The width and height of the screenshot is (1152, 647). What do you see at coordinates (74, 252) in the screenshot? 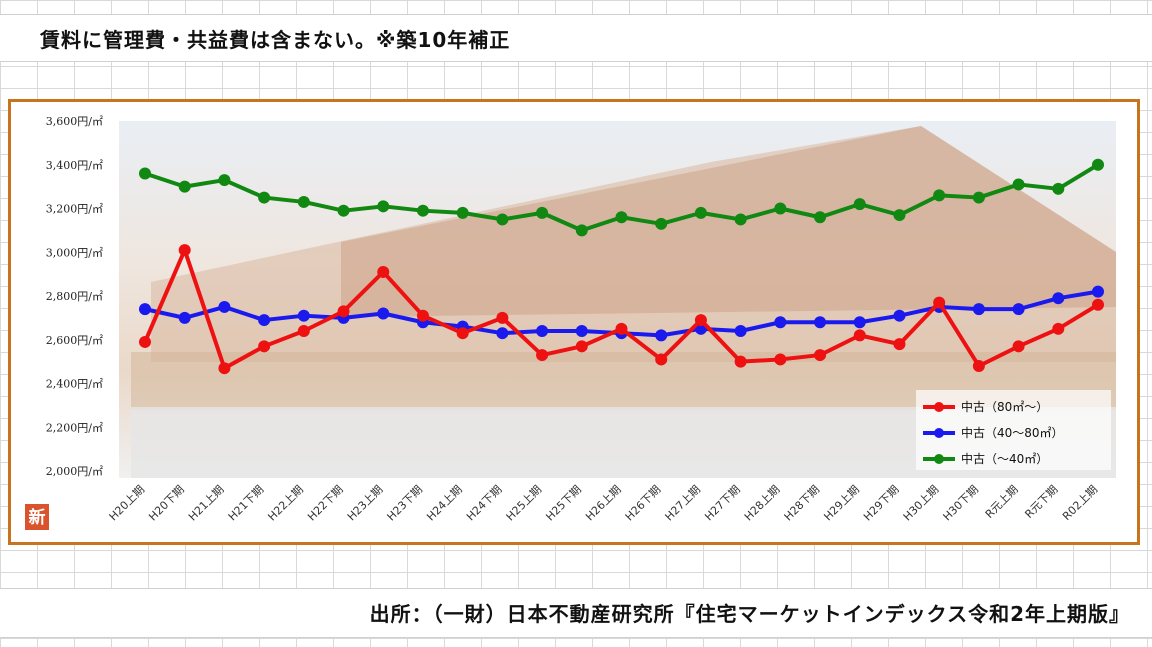
I see `y-tick-label: 3,000円/㎡` at bounding box center [74, 252].